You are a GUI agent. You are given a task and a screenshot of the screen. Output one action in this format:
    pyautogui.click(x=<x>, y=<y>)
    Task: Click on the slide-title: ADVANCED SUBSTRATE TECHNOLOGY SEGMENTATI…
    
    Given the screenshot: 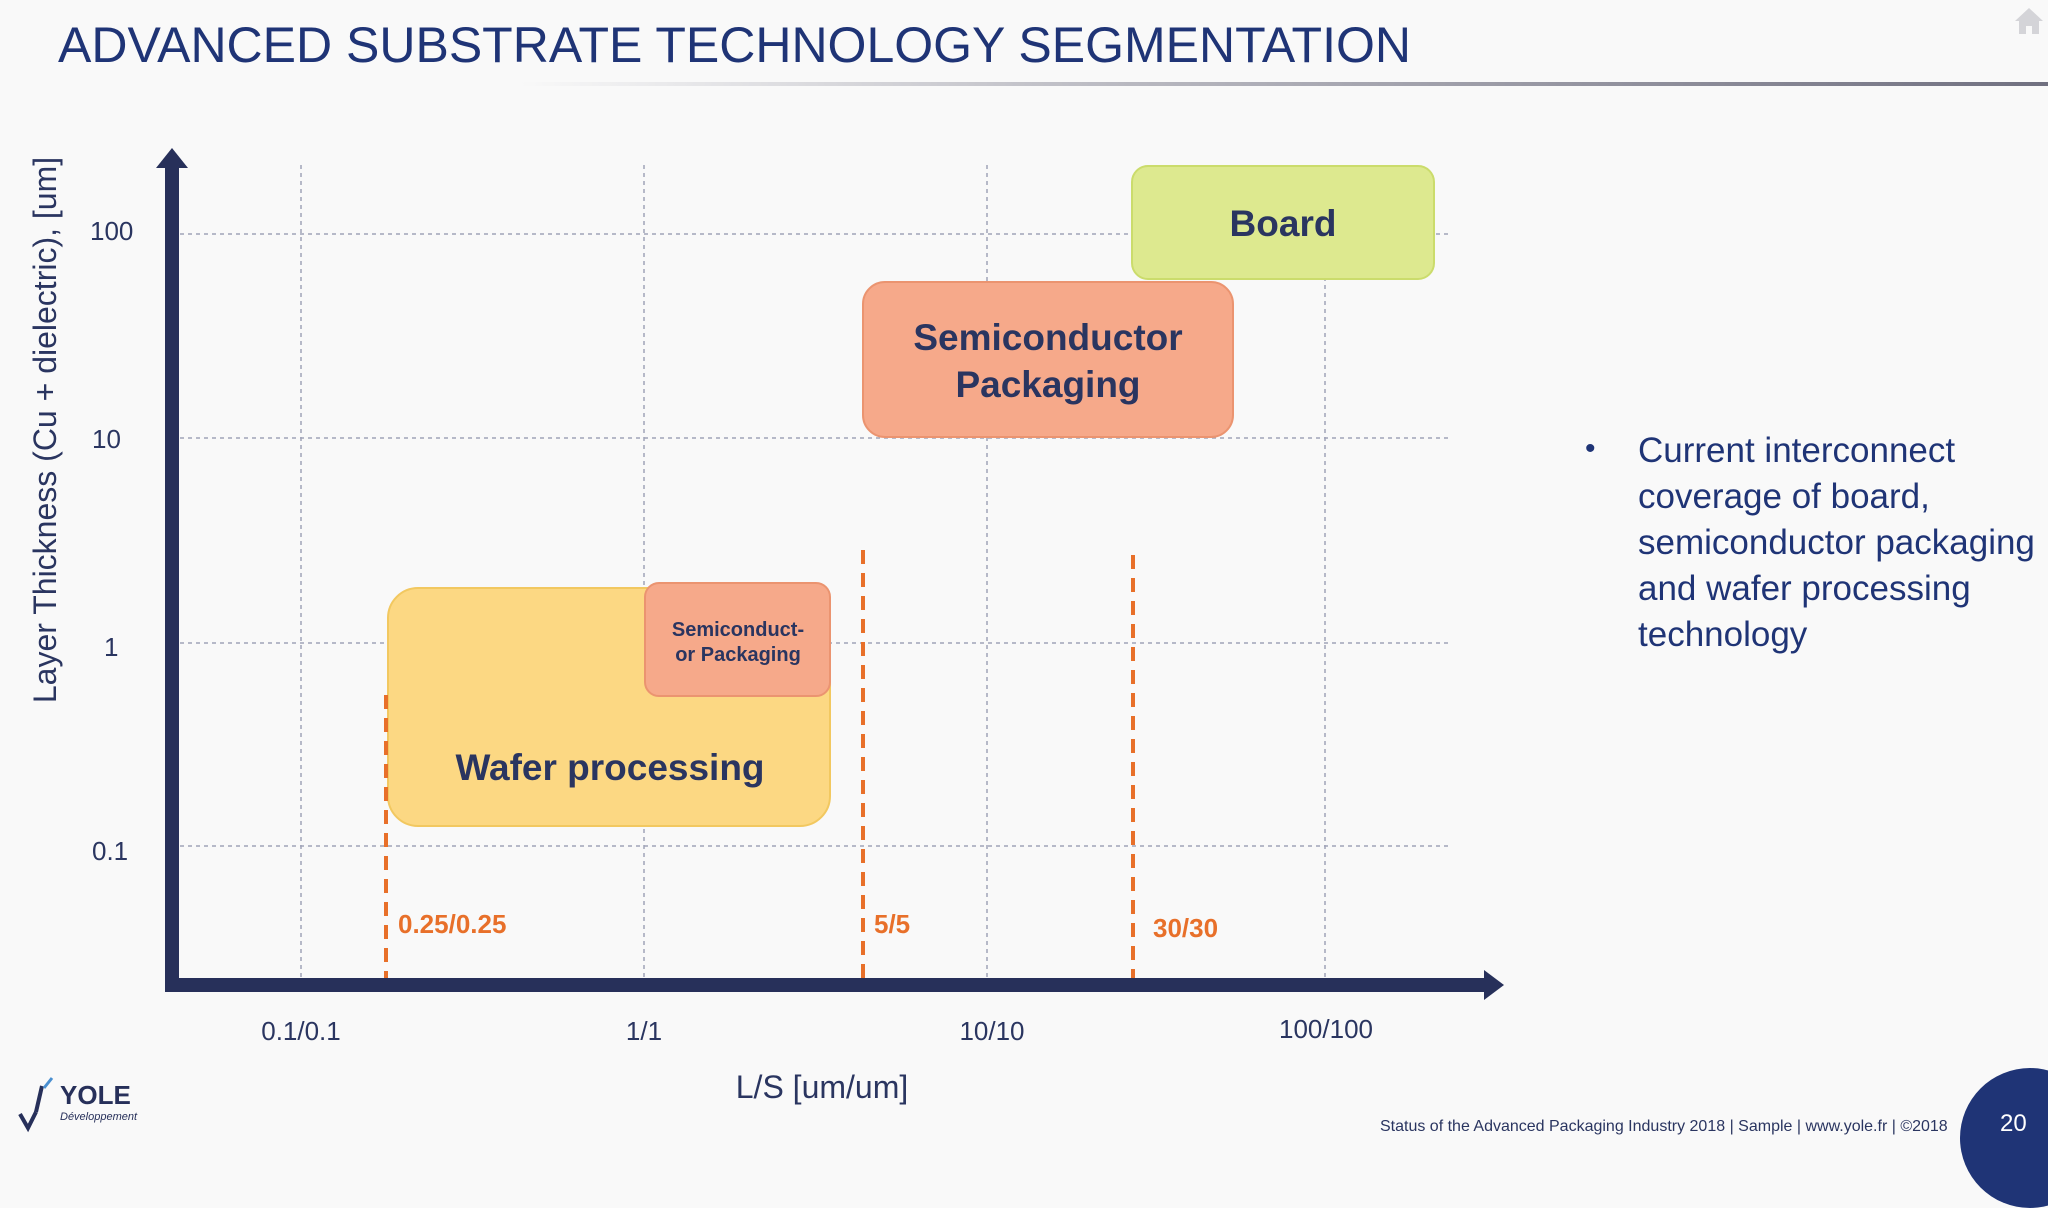 What is the action you would take?
    pyautogui.click(x=734, y=45)
    